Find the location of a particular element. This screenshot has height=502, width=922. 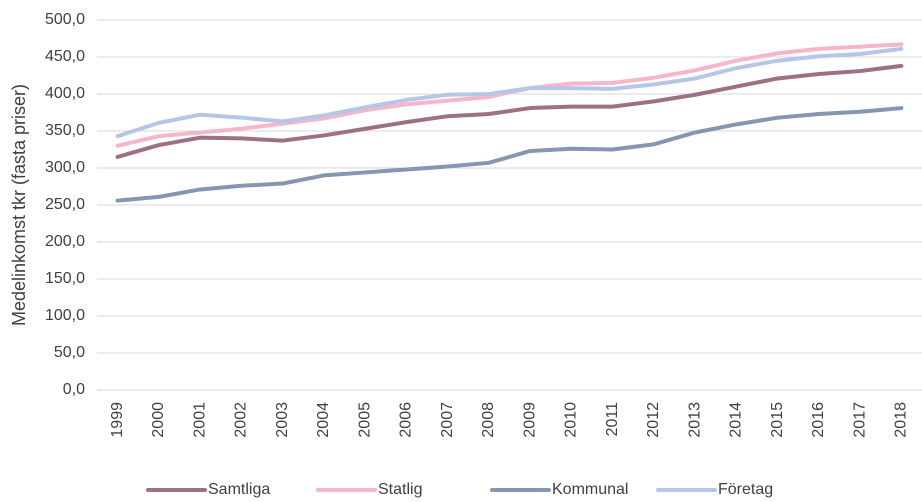

x-tick-label: 2004 is located at coordinates (323, 420).